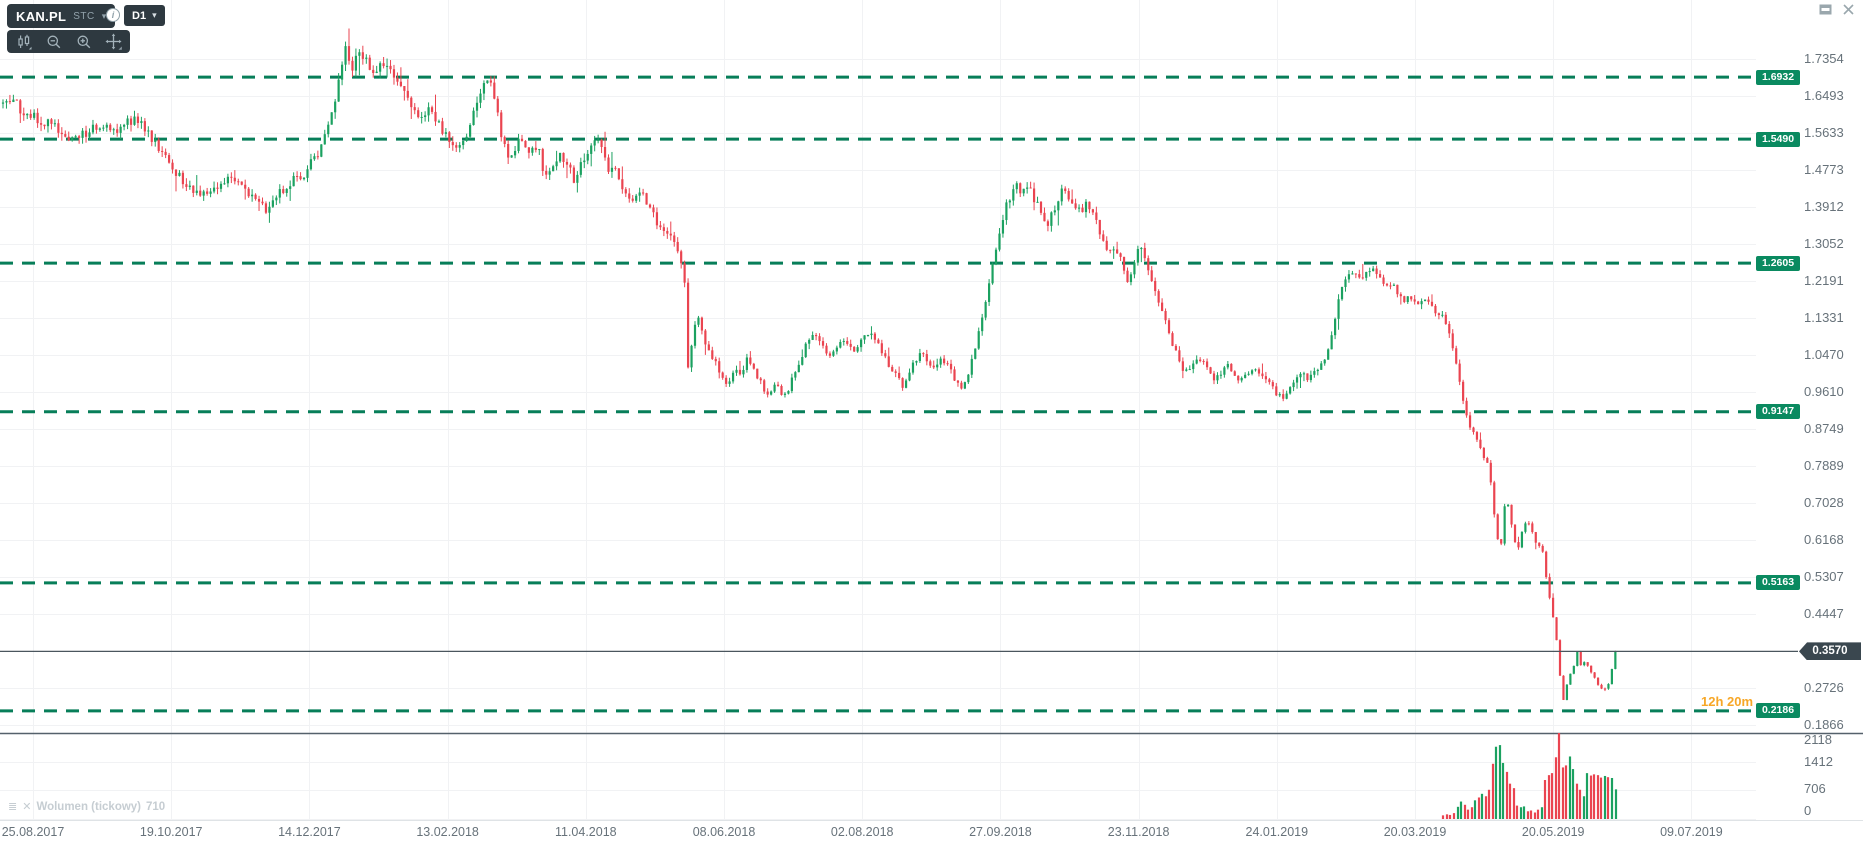 Image resolution: width=1863 pixels, height=842 pixels. Describe the element at coordinates (13, 807) in the screenshot. I see `indicator-settings-icon: ≣` at that location.